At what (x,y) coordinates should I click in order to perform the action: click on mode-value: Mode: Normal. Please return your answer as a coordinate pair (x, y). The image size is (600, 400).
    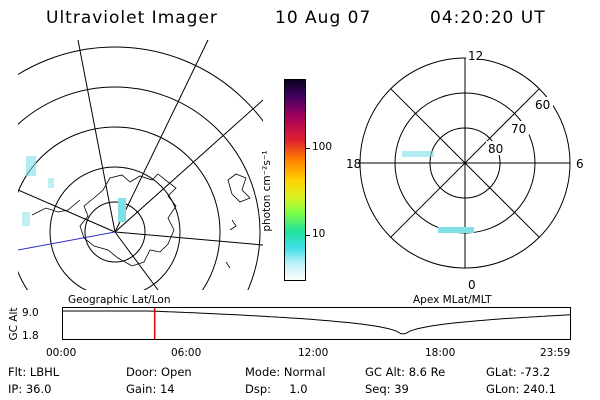
    Looking at the image, I should click on (285, 372).